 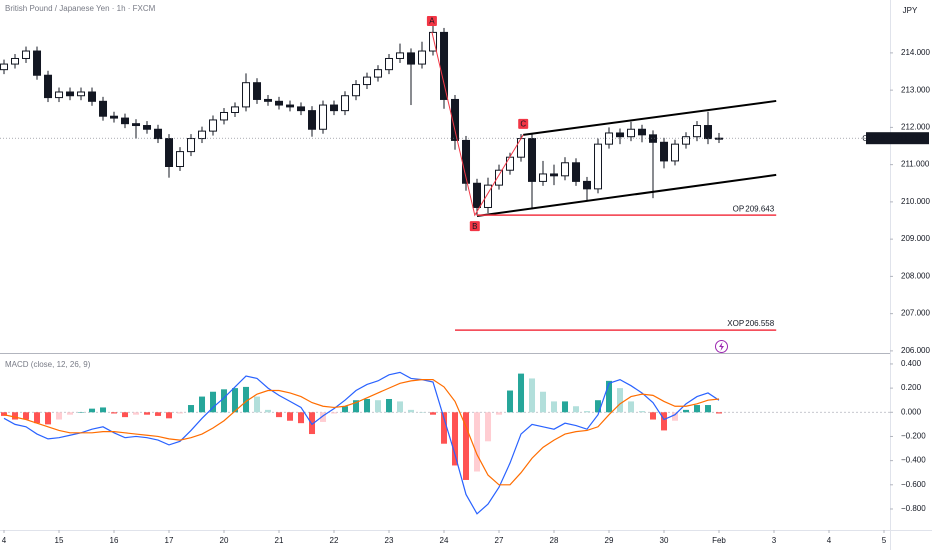 What do you see at coordinates (735, 323) in the screenshot?
I see `level-label: XOP` at bounding box center [735, 323].